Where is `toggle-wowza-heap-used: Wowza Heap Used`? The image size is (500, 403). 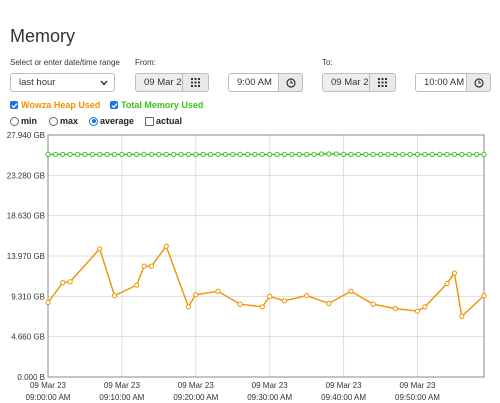 toggle-wowza-heap-used: Wowza Heap Used is located at coordinates (55, 105).